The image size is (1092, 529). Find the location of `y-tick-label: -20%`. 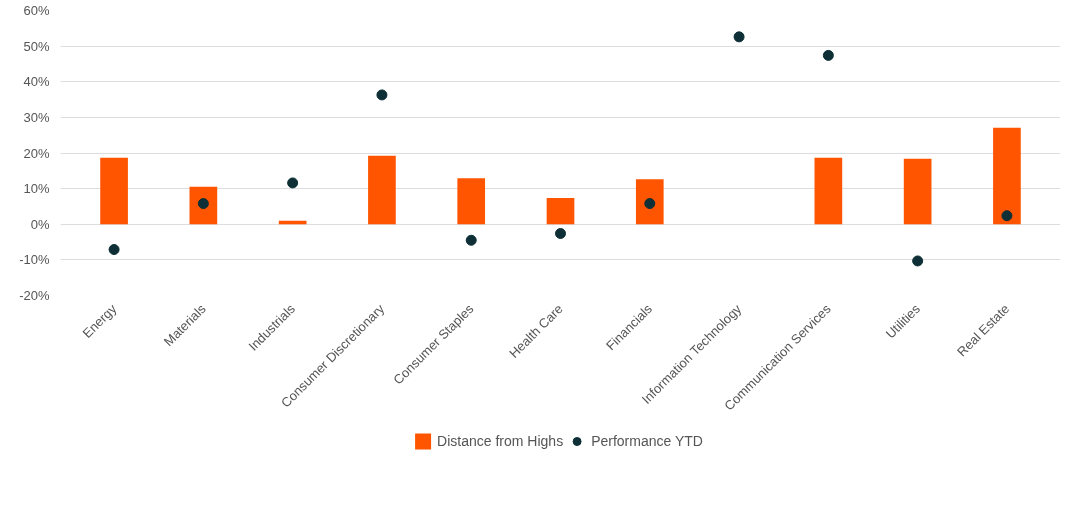

y-tick-label: -20% is located at coordinates (34, 295).